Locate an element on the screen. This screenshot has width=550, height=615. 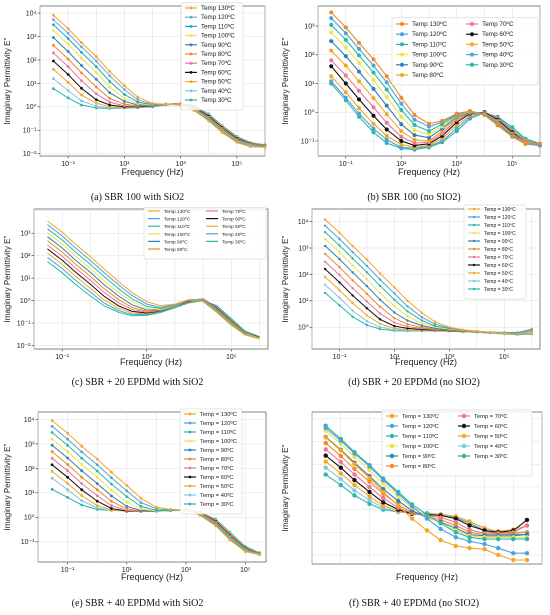
x-tick-label: 10¹ is located at coordinates (394, 357).